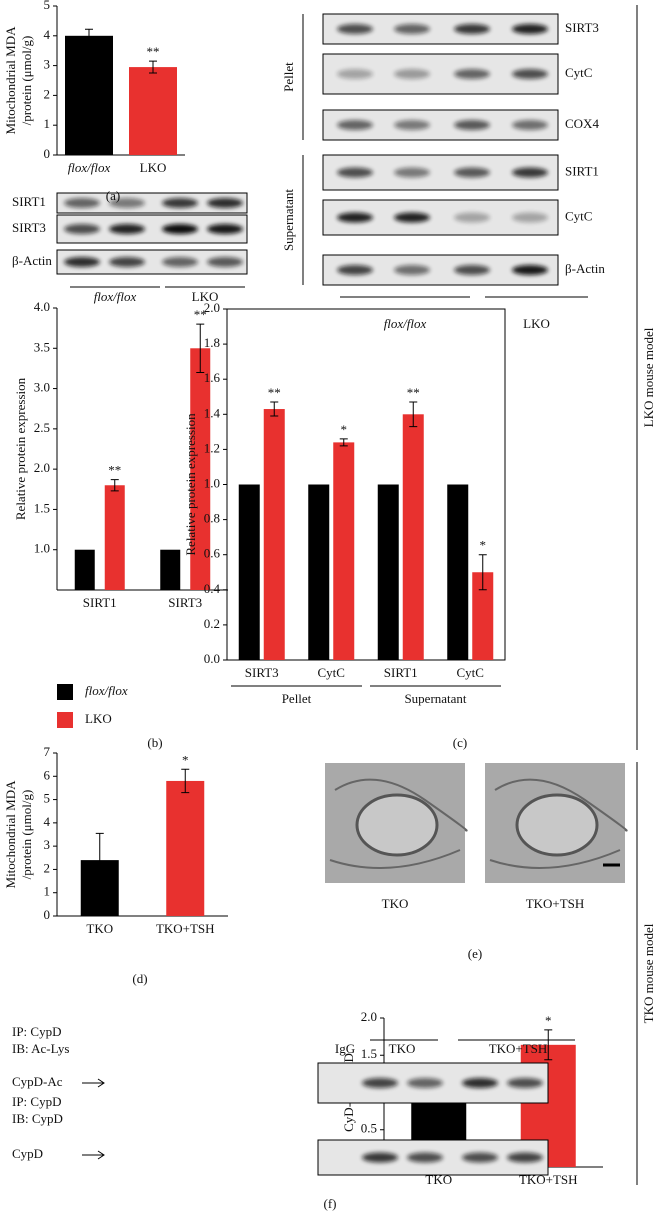 This screenshot has width=661, height=1221. I want to click on image-label: TKO+TSH, so click(555, 903).